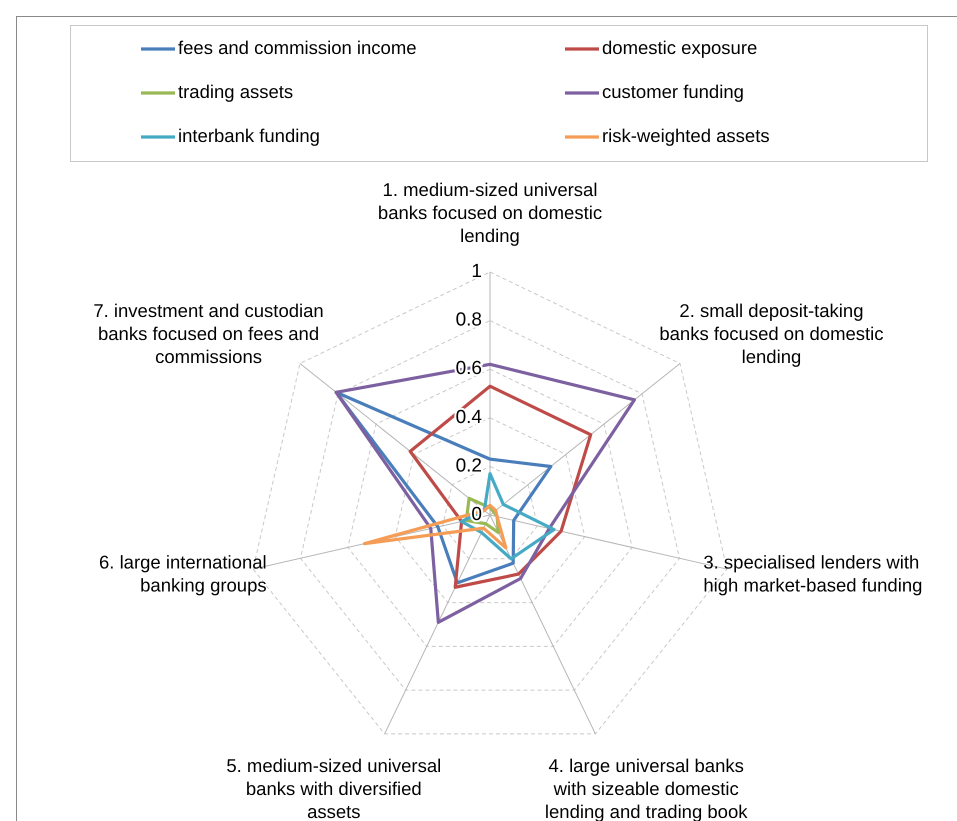  Describe the element at coordinates (469, 320) in the screenshot. I see `y-tick-label: 0.8` at that location.